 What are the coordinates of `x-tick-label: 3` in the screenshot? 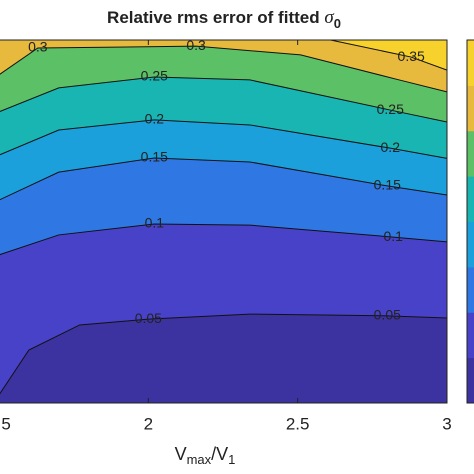 It's located at (446, 423).